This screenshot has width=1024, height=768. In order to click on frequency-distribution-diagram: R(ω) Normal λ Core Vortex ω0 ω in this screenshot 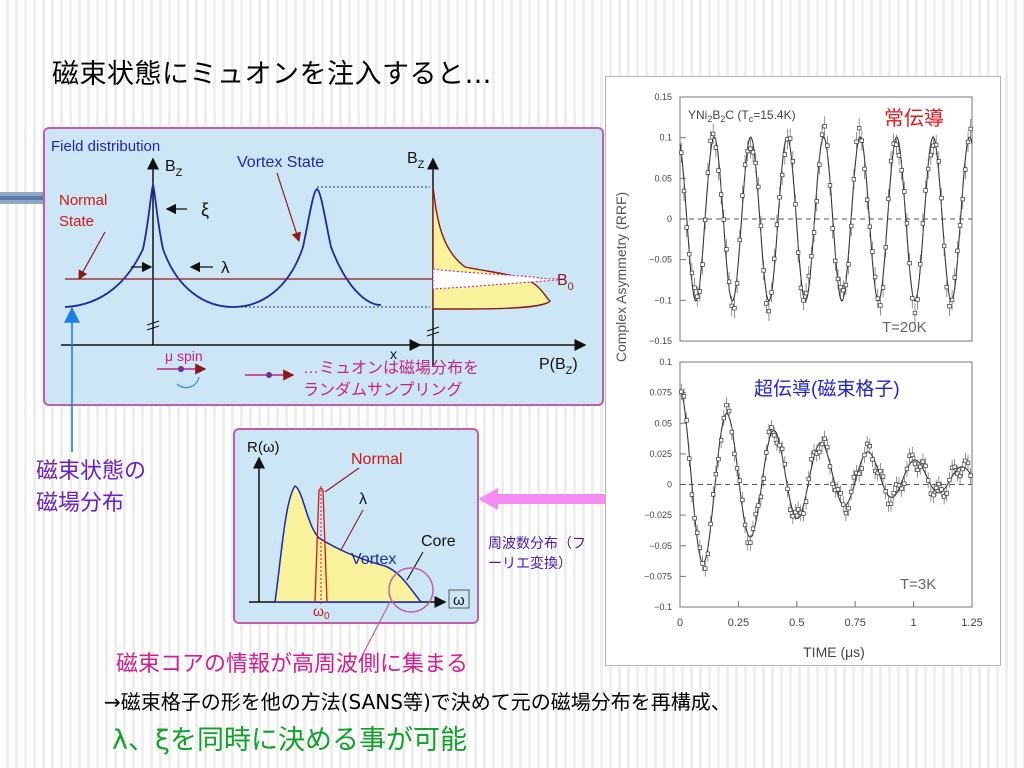, I will do `click(358, 530)`.